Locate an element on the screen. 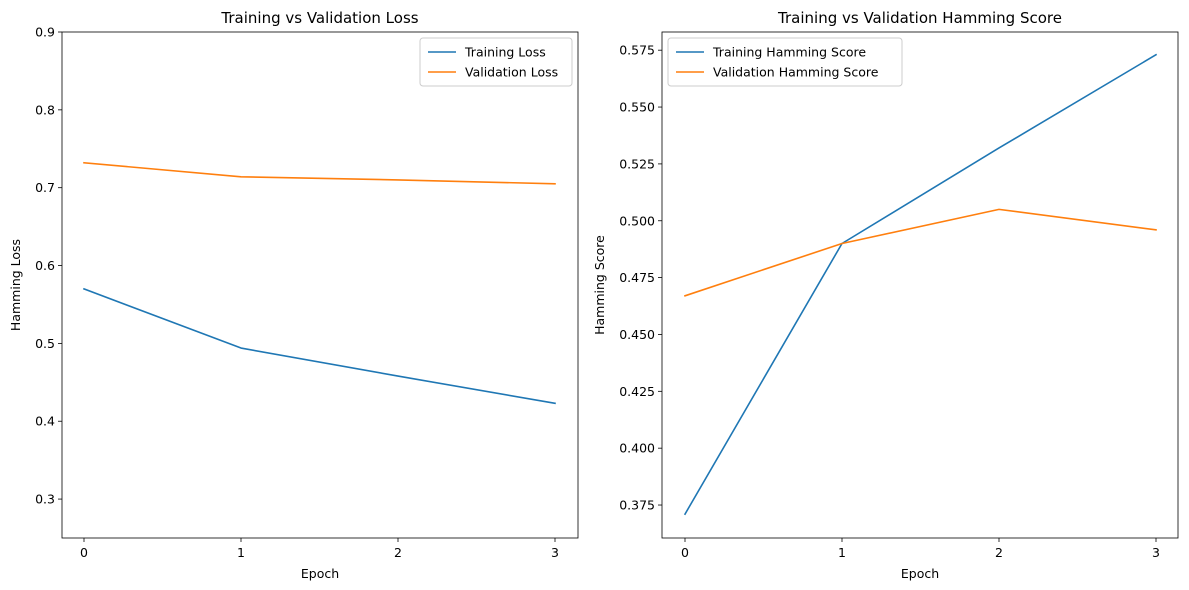  y-tick-label: 0.450 is located at coordinates (637, 334).